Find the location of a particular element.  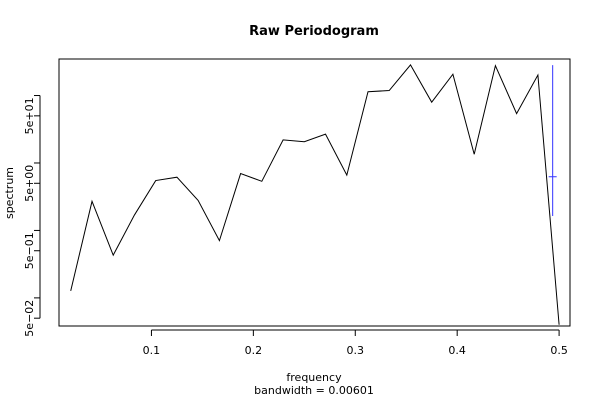

x-axis: 0.1 0.2 0.3 0.4 0.5 is located at coordinates (355, 343).